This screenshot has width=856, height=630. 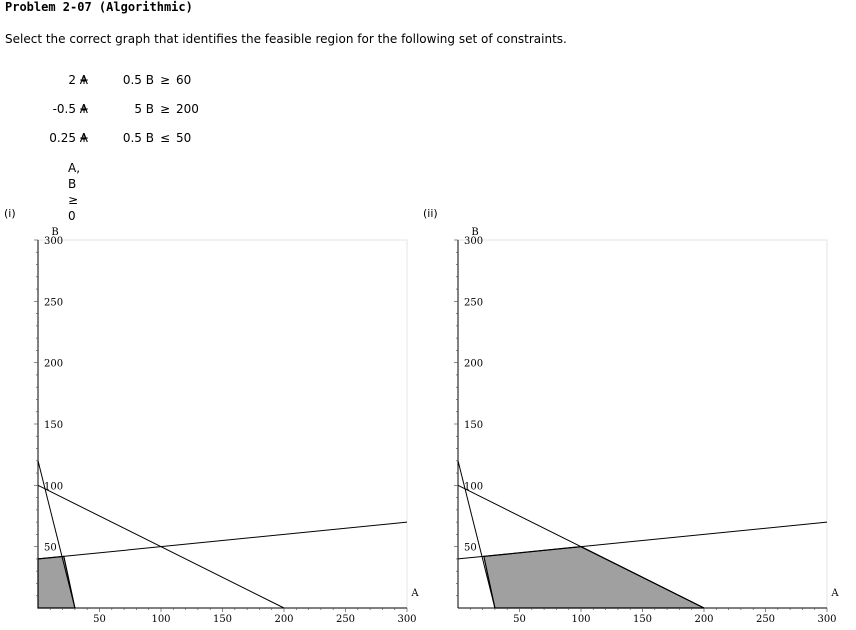 I want to click on problem-title: Problem 2-07 (Algorithmic), so click(x=99, y=7).